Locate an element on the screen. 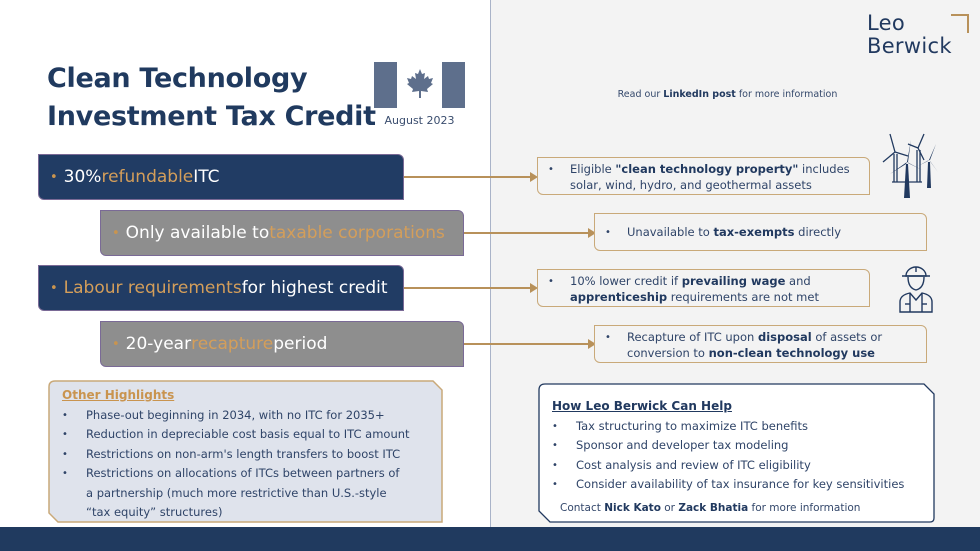 Image resolution: width=980 pixels, height=551 pixels. logo-corner-mark-icon is located at coordinates (960, 23).